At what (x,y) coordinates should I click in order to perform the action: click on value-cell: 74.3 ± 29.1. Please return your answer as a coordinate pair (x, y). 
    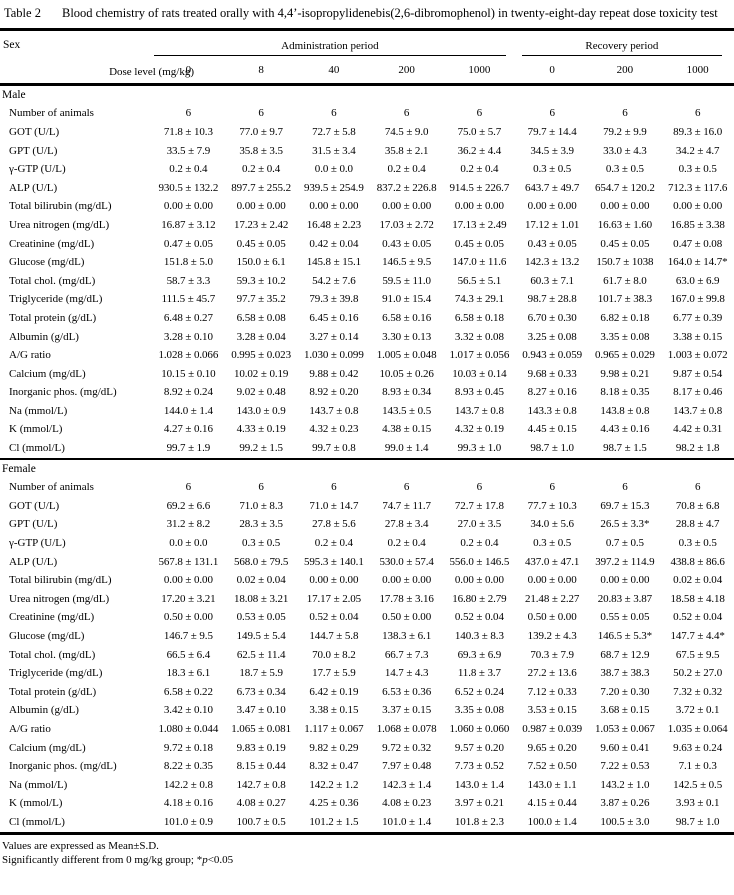
    Looking at the image, I should click on (479, 299).